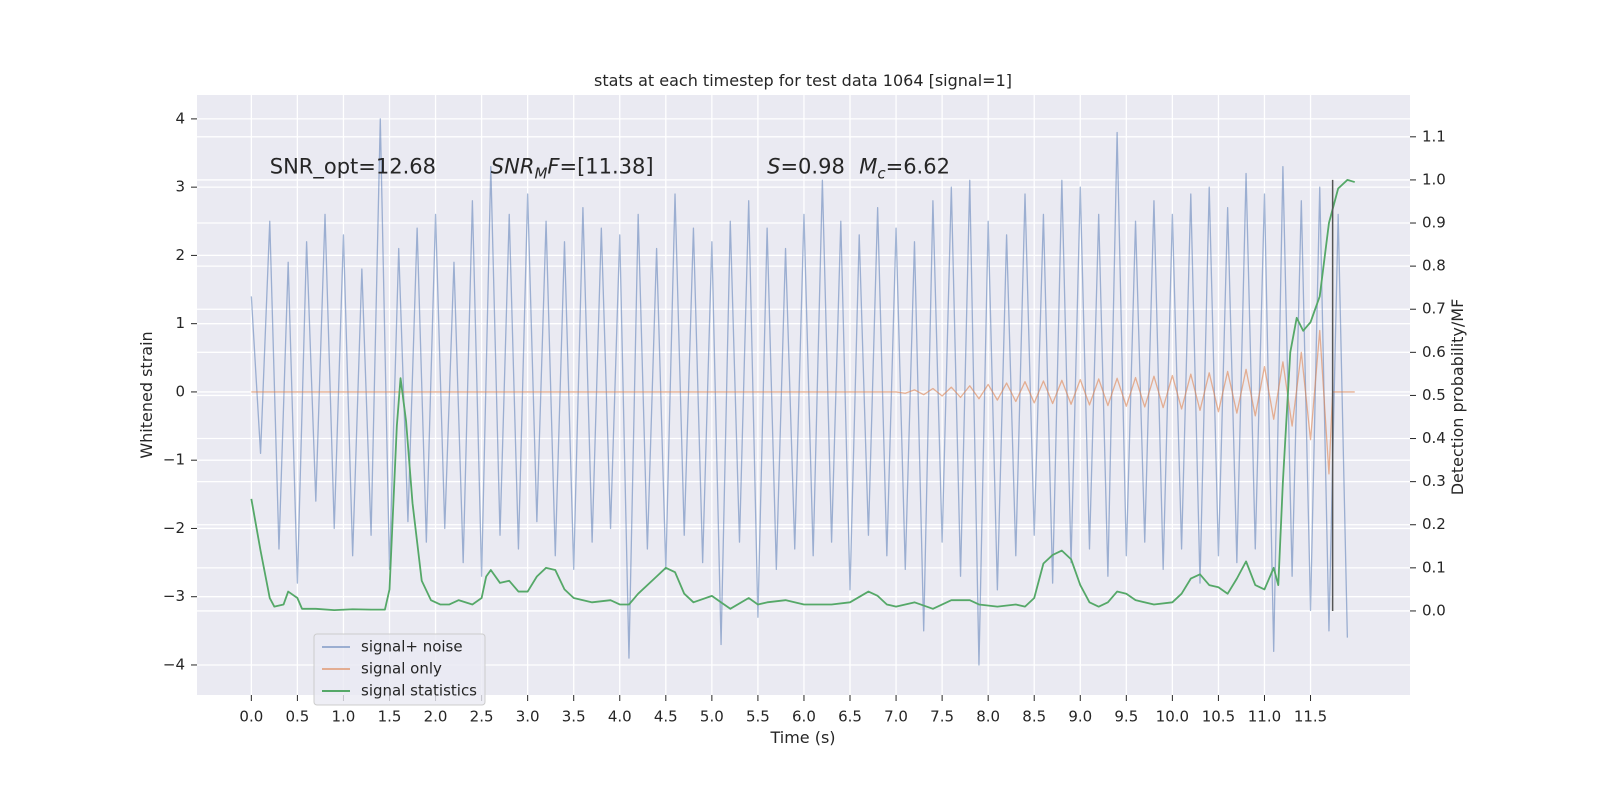 The width and height of the screenshot is (1600, 800). What do you see at coordinates (180, 255) in the screenshot?
I see `y-tick-label: 2` at bounding box center [180, 255].